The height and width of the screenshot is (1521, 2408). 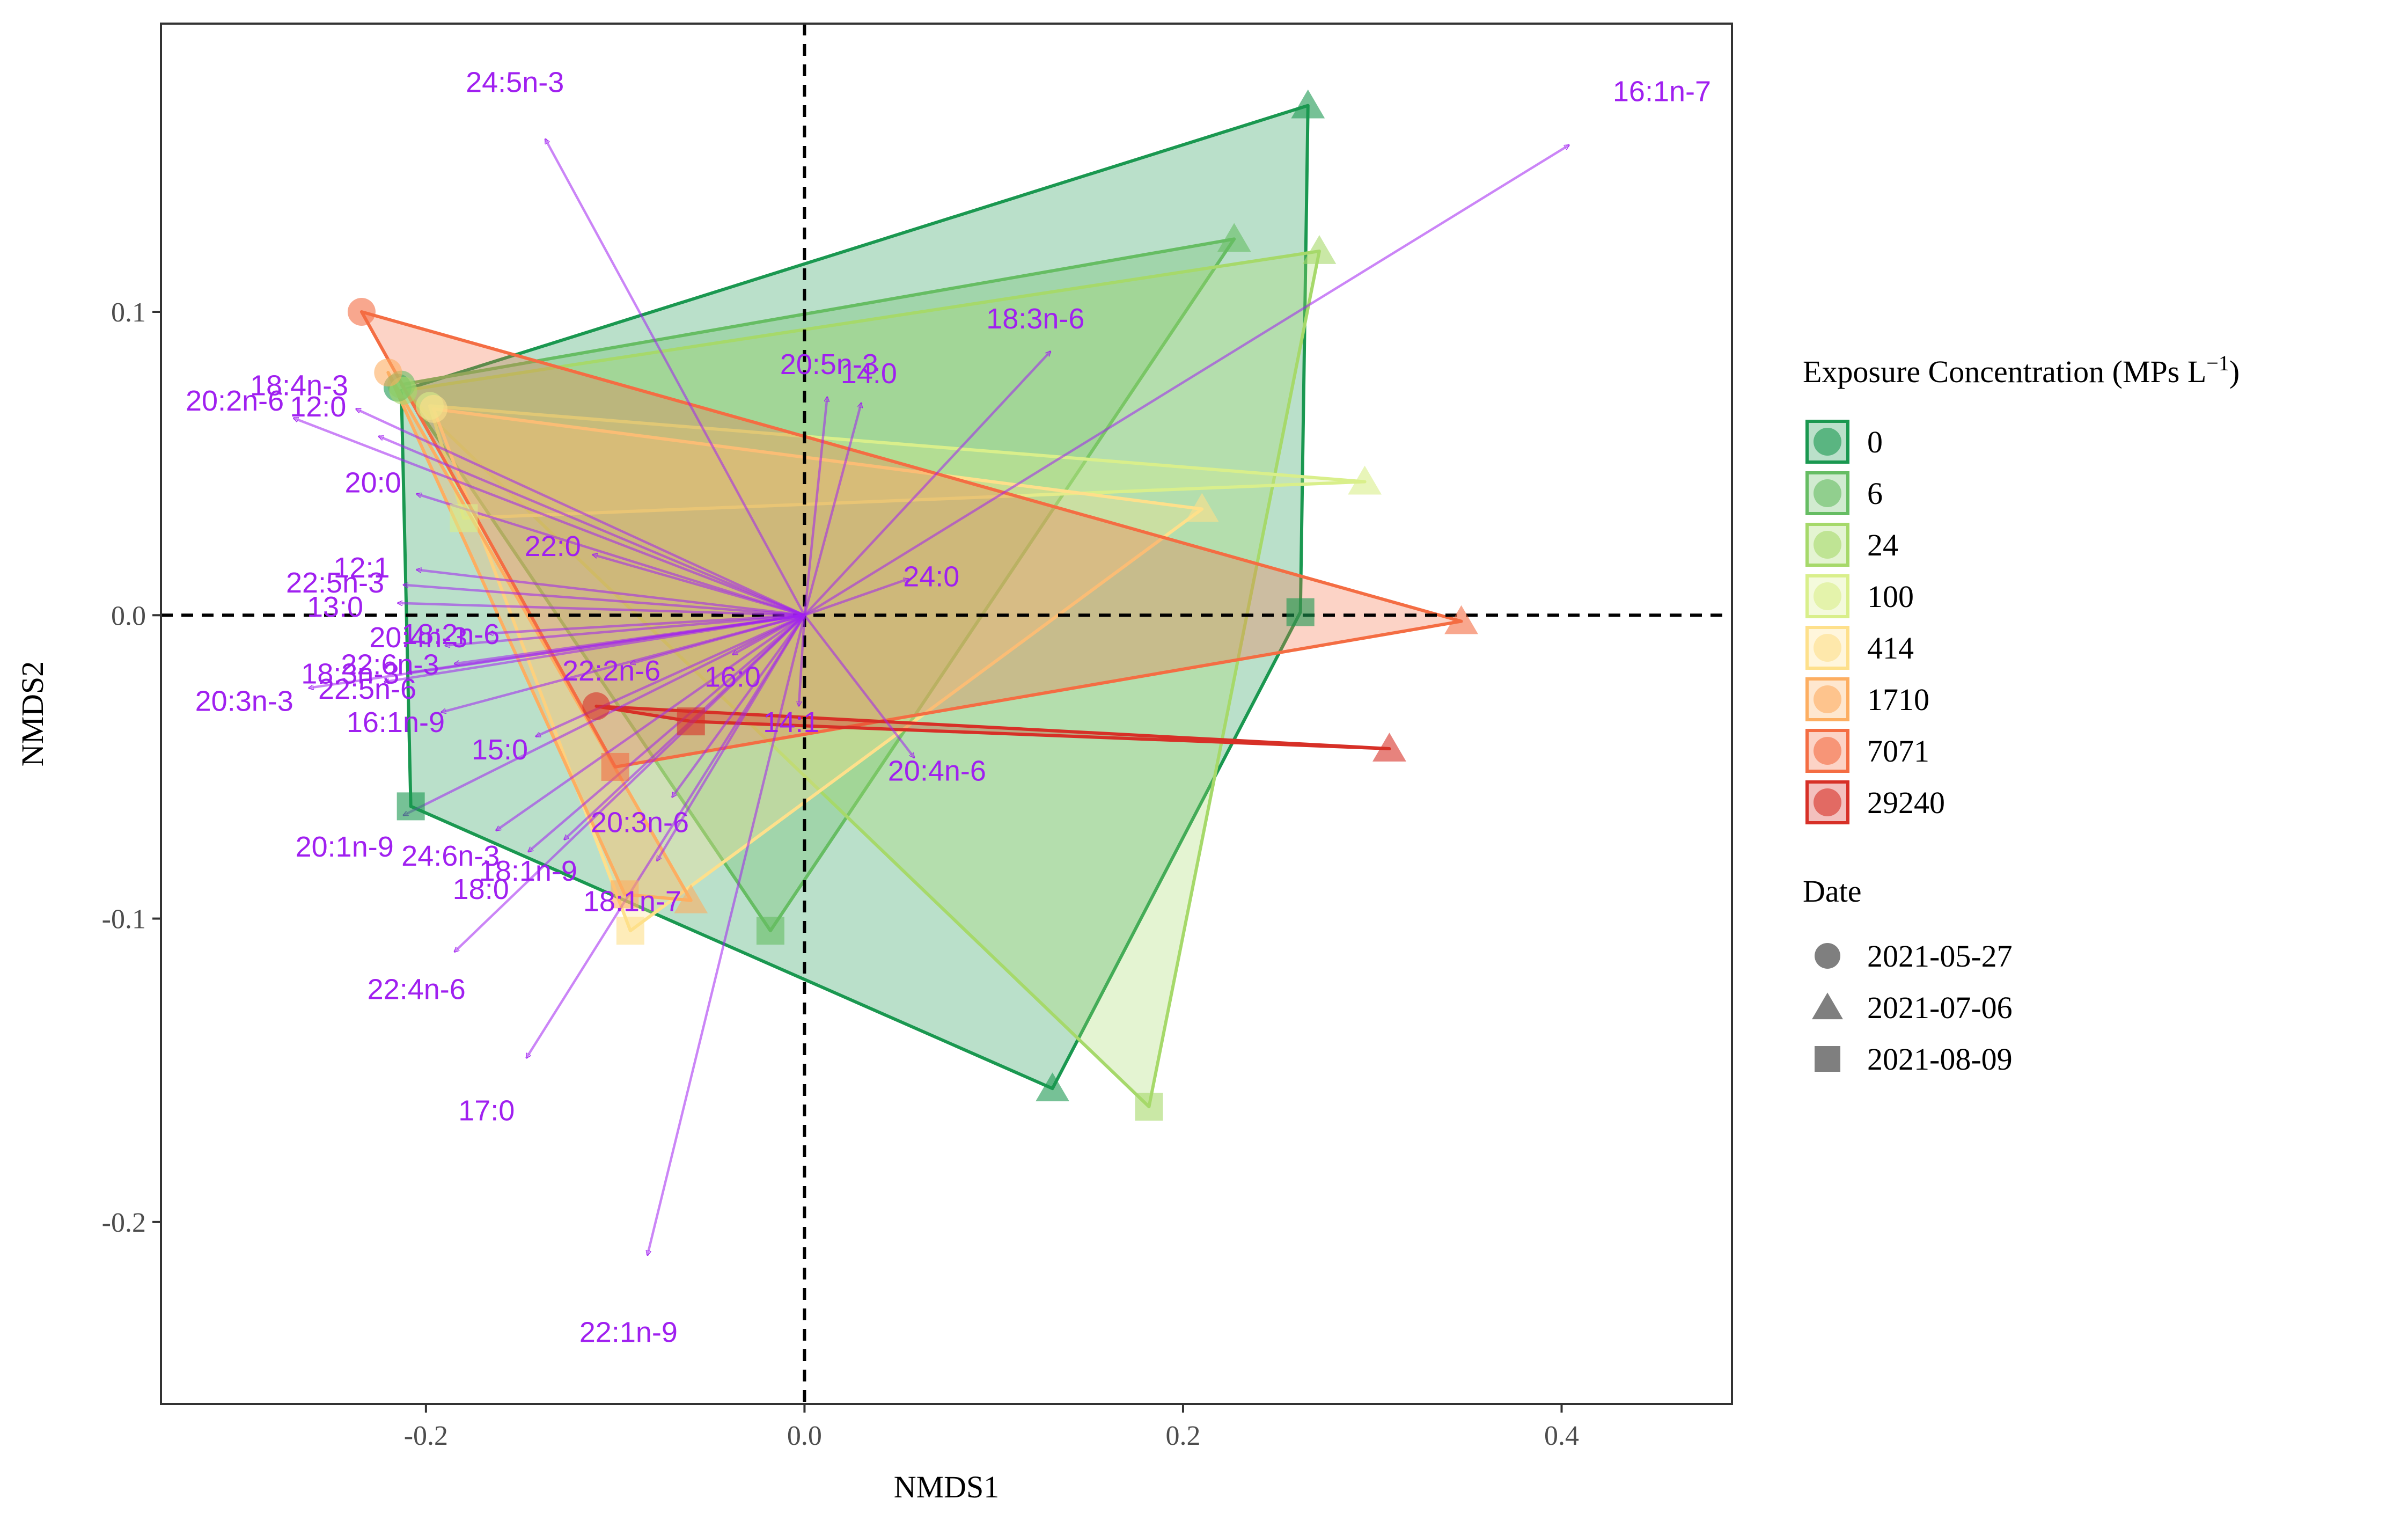 I want to click on vector-arrow-12:1, so click(x=610, y=593).